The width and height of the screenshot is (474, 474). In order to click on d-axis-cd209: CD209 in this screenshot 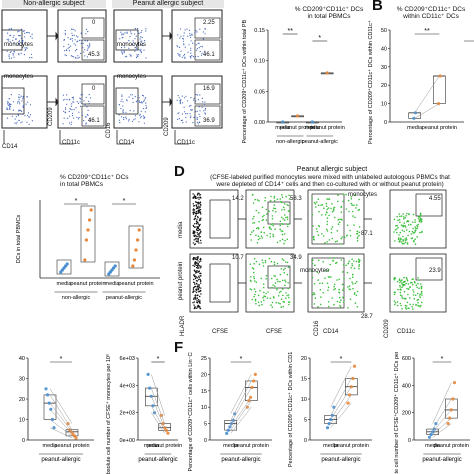, I will do `click(387, 328)`.